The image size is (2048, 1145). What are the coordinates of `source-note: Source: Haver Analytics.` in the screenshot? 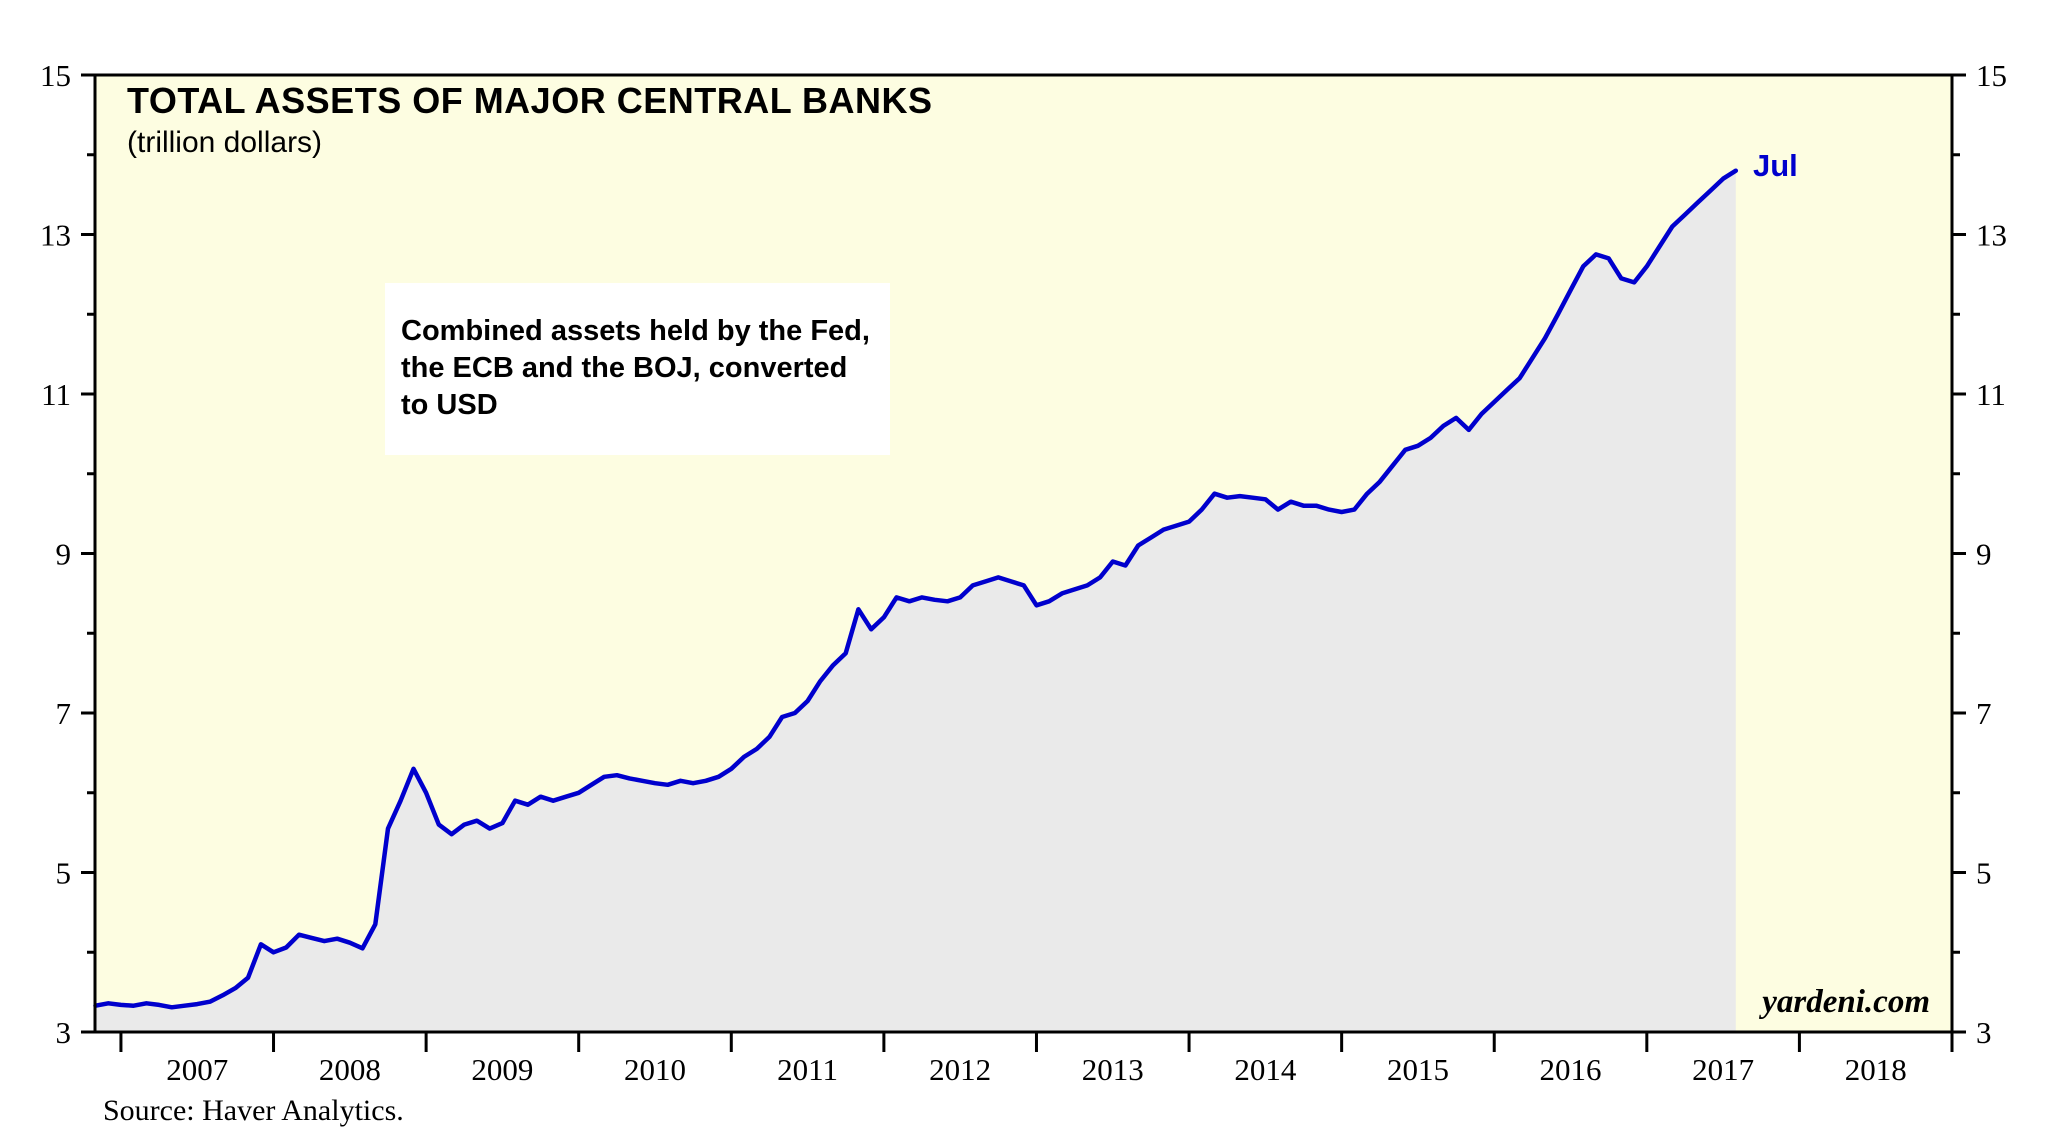 It's located at (253, 1110).